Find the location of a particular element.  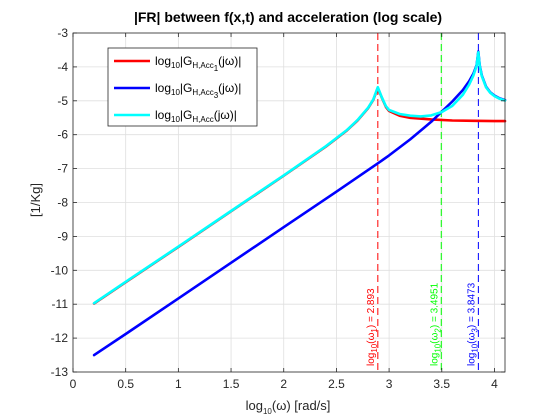

y-tick-label: -5 is located at coordinates (62, 101).